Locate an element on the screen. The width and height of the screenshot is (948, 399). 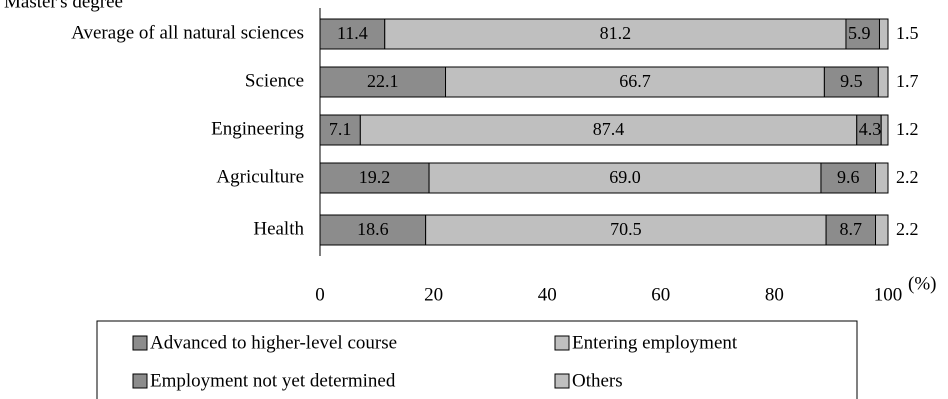
bar-segment-employment-not-yet-determined-engineering is located at coordinates (869, 130).